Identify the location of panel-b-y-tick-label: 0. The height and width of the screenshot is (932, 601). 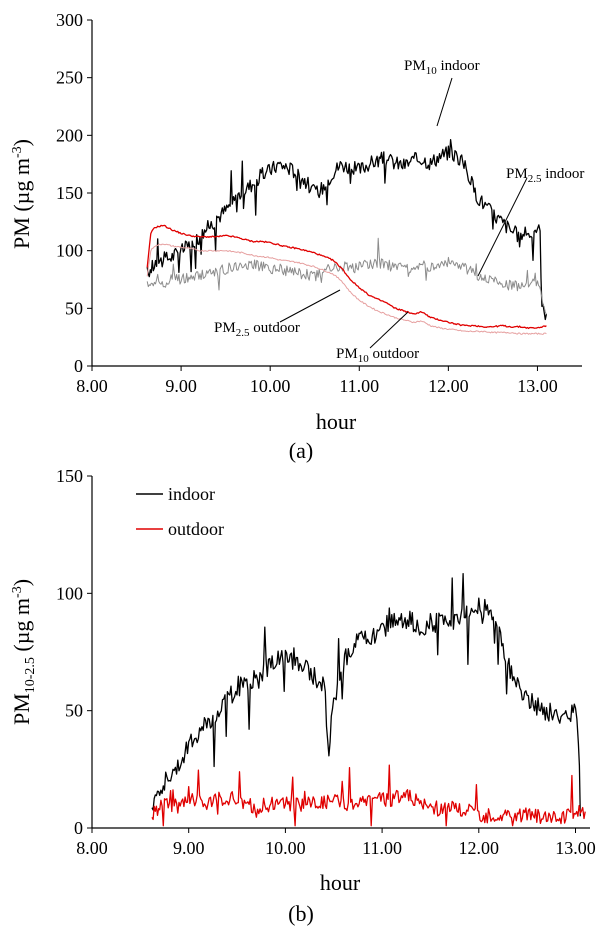
(78, 828).